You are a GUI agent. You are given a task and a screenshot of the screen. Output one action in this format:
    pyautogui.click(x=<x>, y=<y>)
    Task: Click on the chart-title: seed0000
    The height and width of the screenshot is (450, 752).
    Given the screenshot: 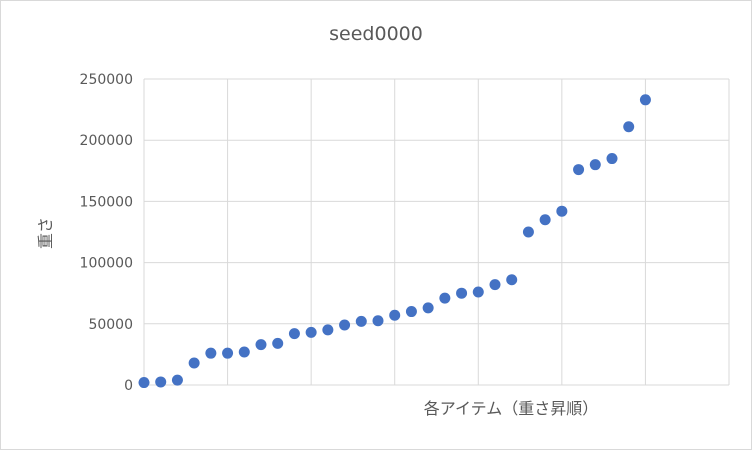 What is the action you would take?
    pyautogui.click(x=376, y=34)
    